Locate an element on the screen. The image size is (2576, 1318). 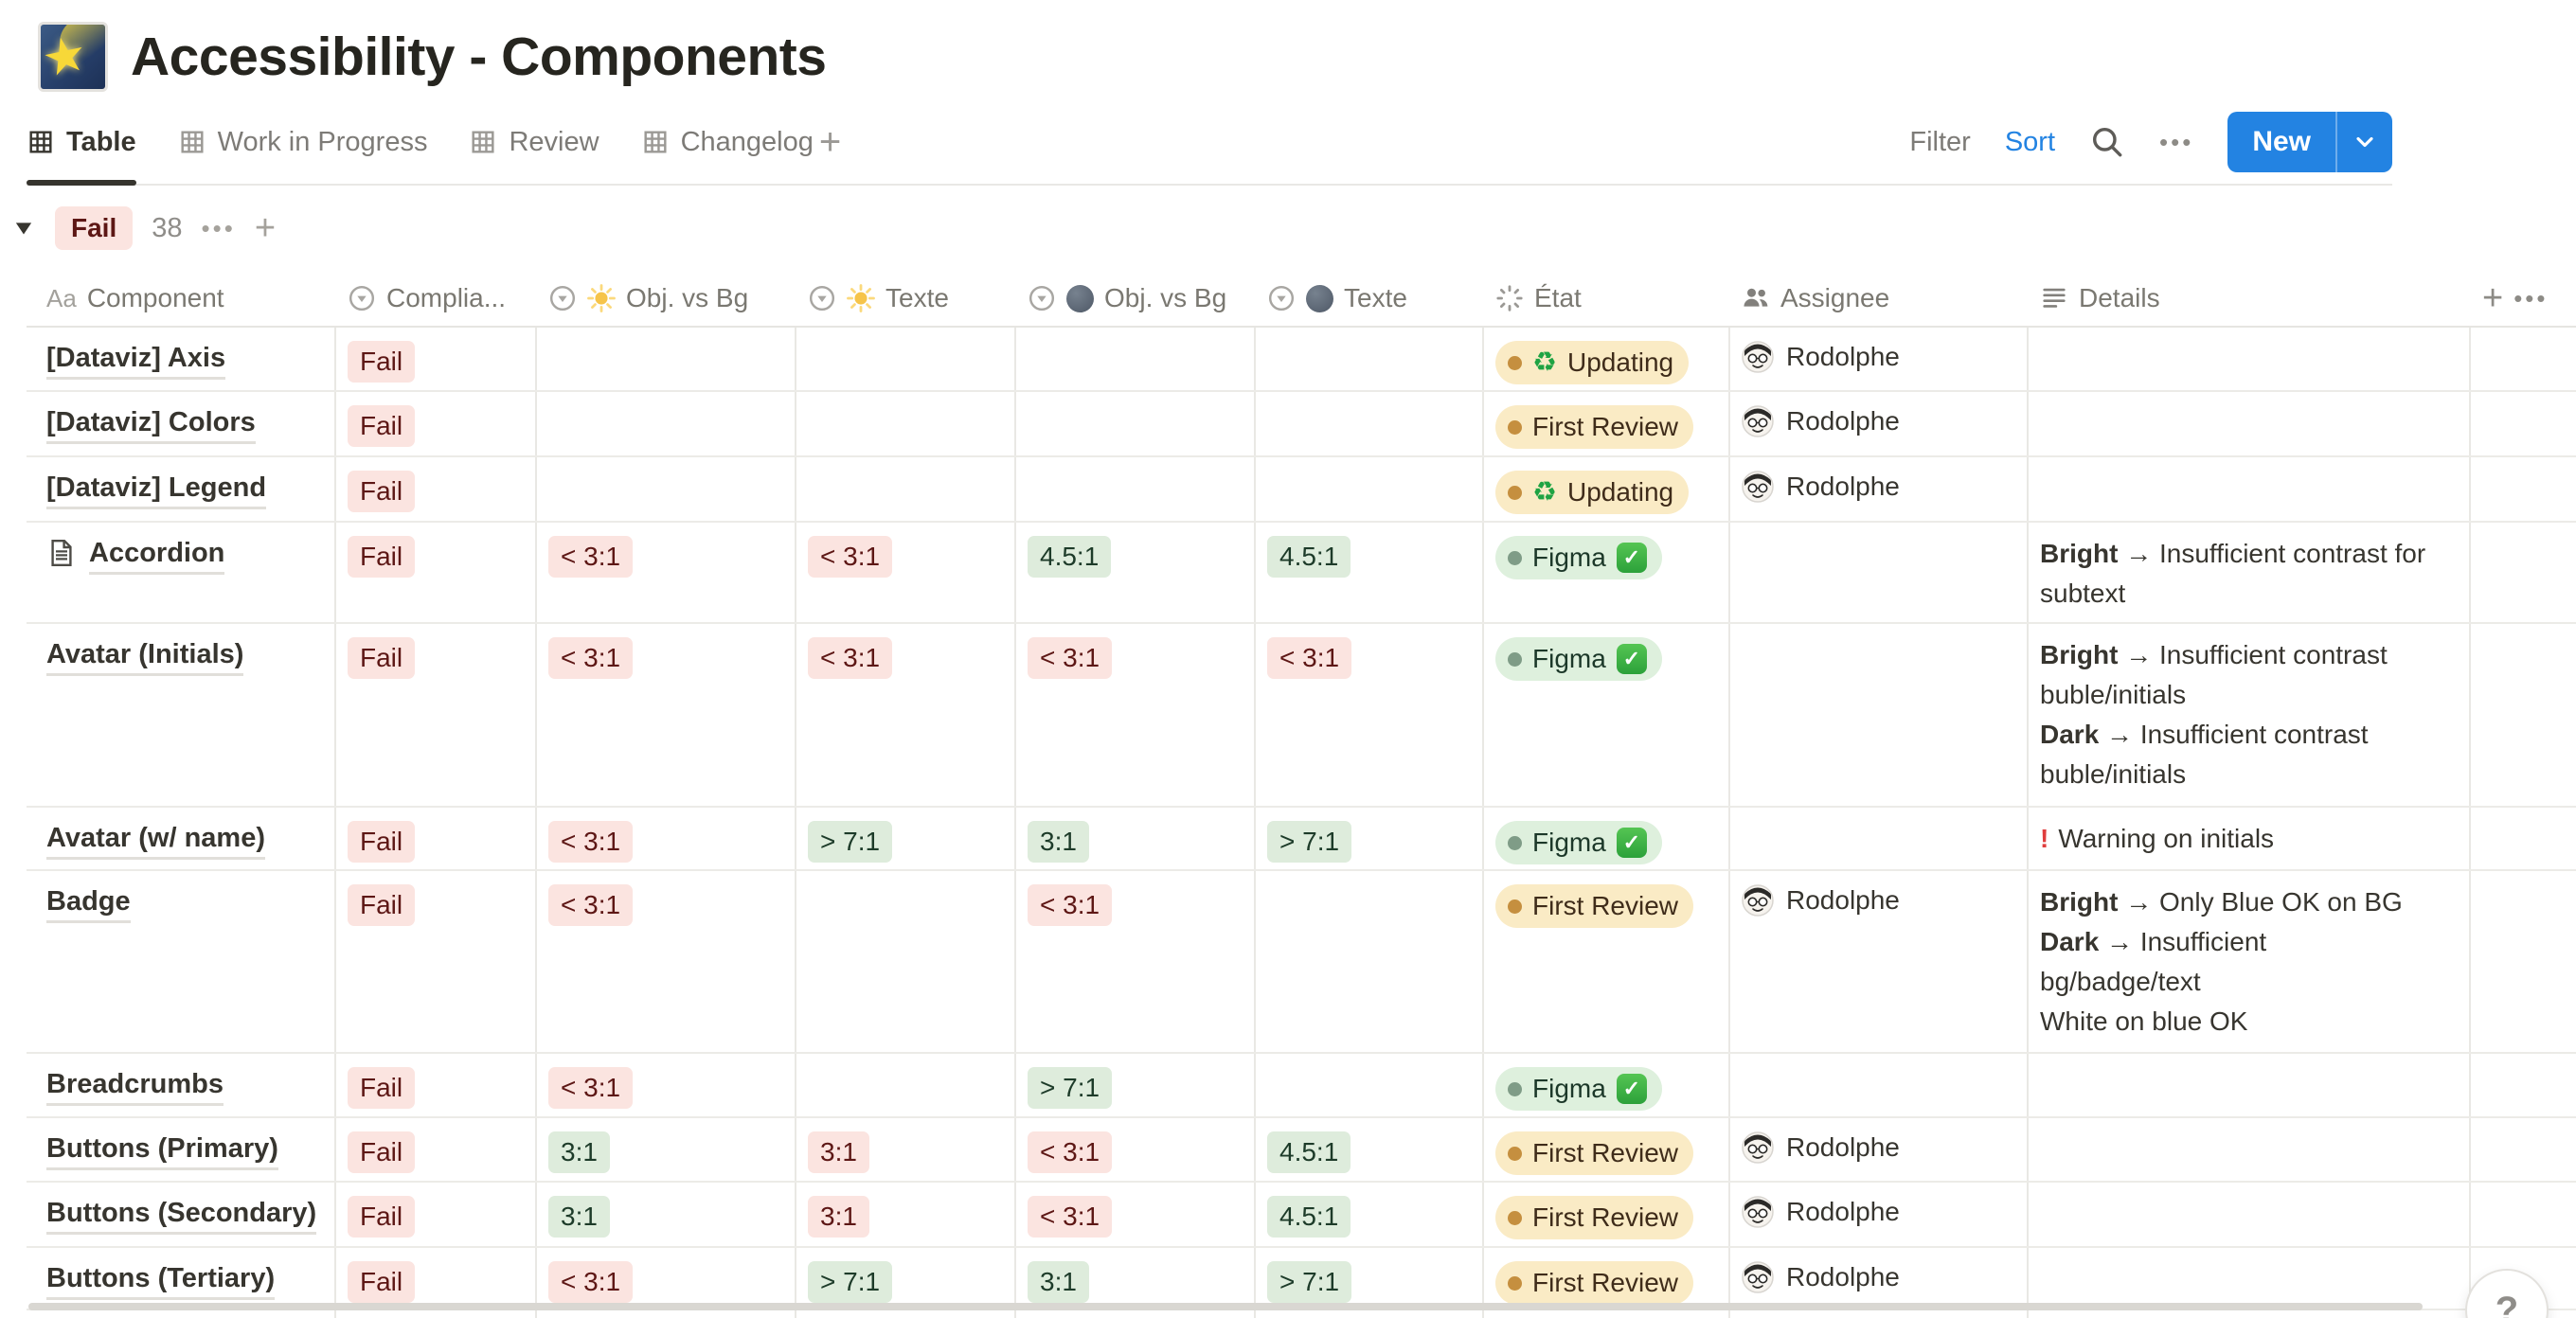
add-column-icon: + is located at coordinates (2493, 297).